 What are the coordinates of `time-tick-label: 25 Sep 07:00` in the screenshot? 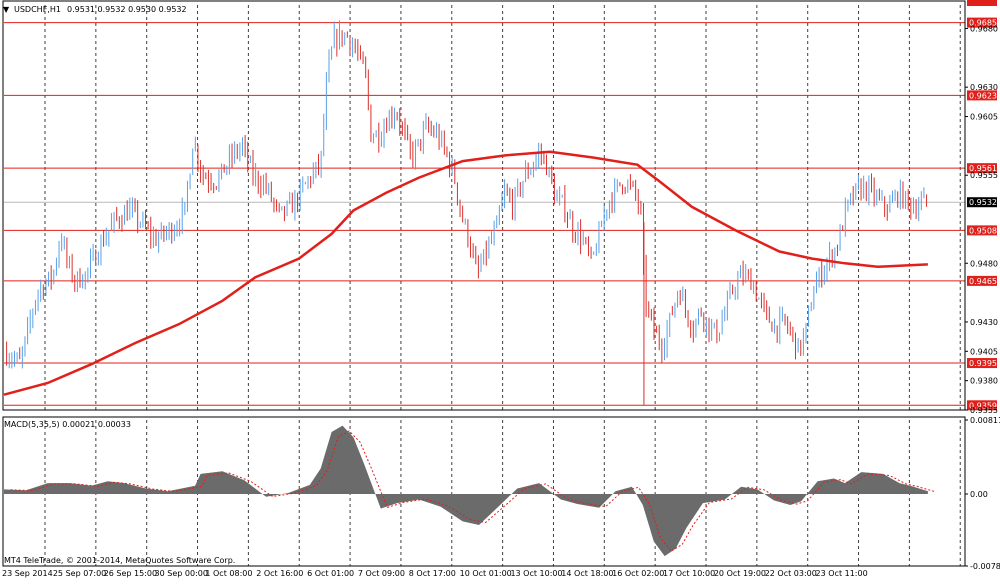 It's located at (79, 573).